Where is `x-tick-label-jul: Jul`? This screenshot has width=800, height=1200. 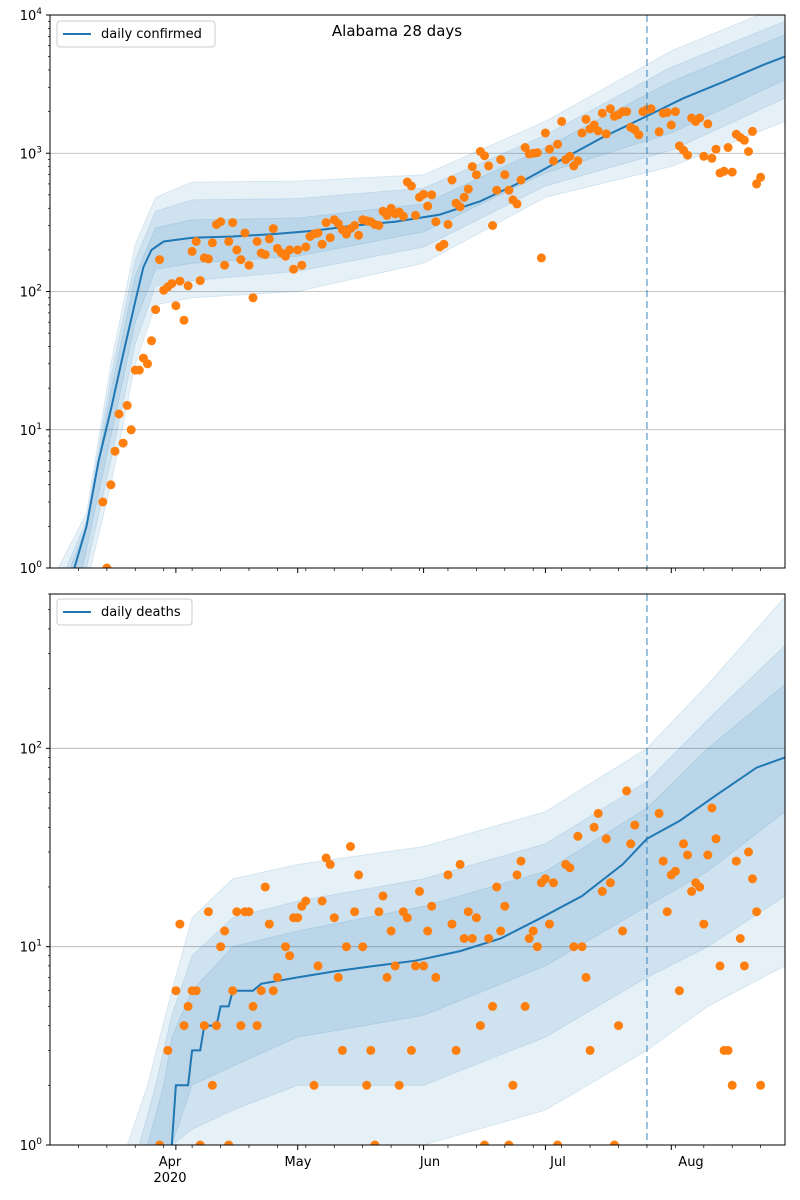 x-tick-label-jul: Jul is located at coordinates (557, 1162).